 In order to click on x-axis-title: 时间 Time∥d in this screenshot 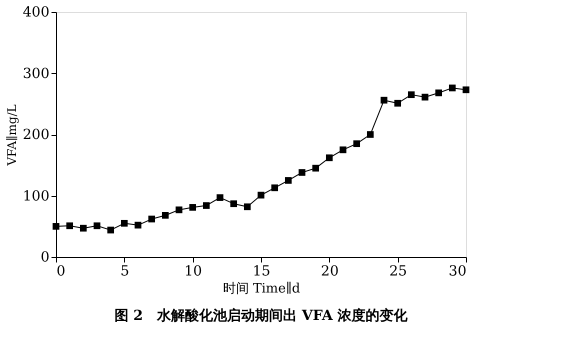, I will do `click(261, 289)`.